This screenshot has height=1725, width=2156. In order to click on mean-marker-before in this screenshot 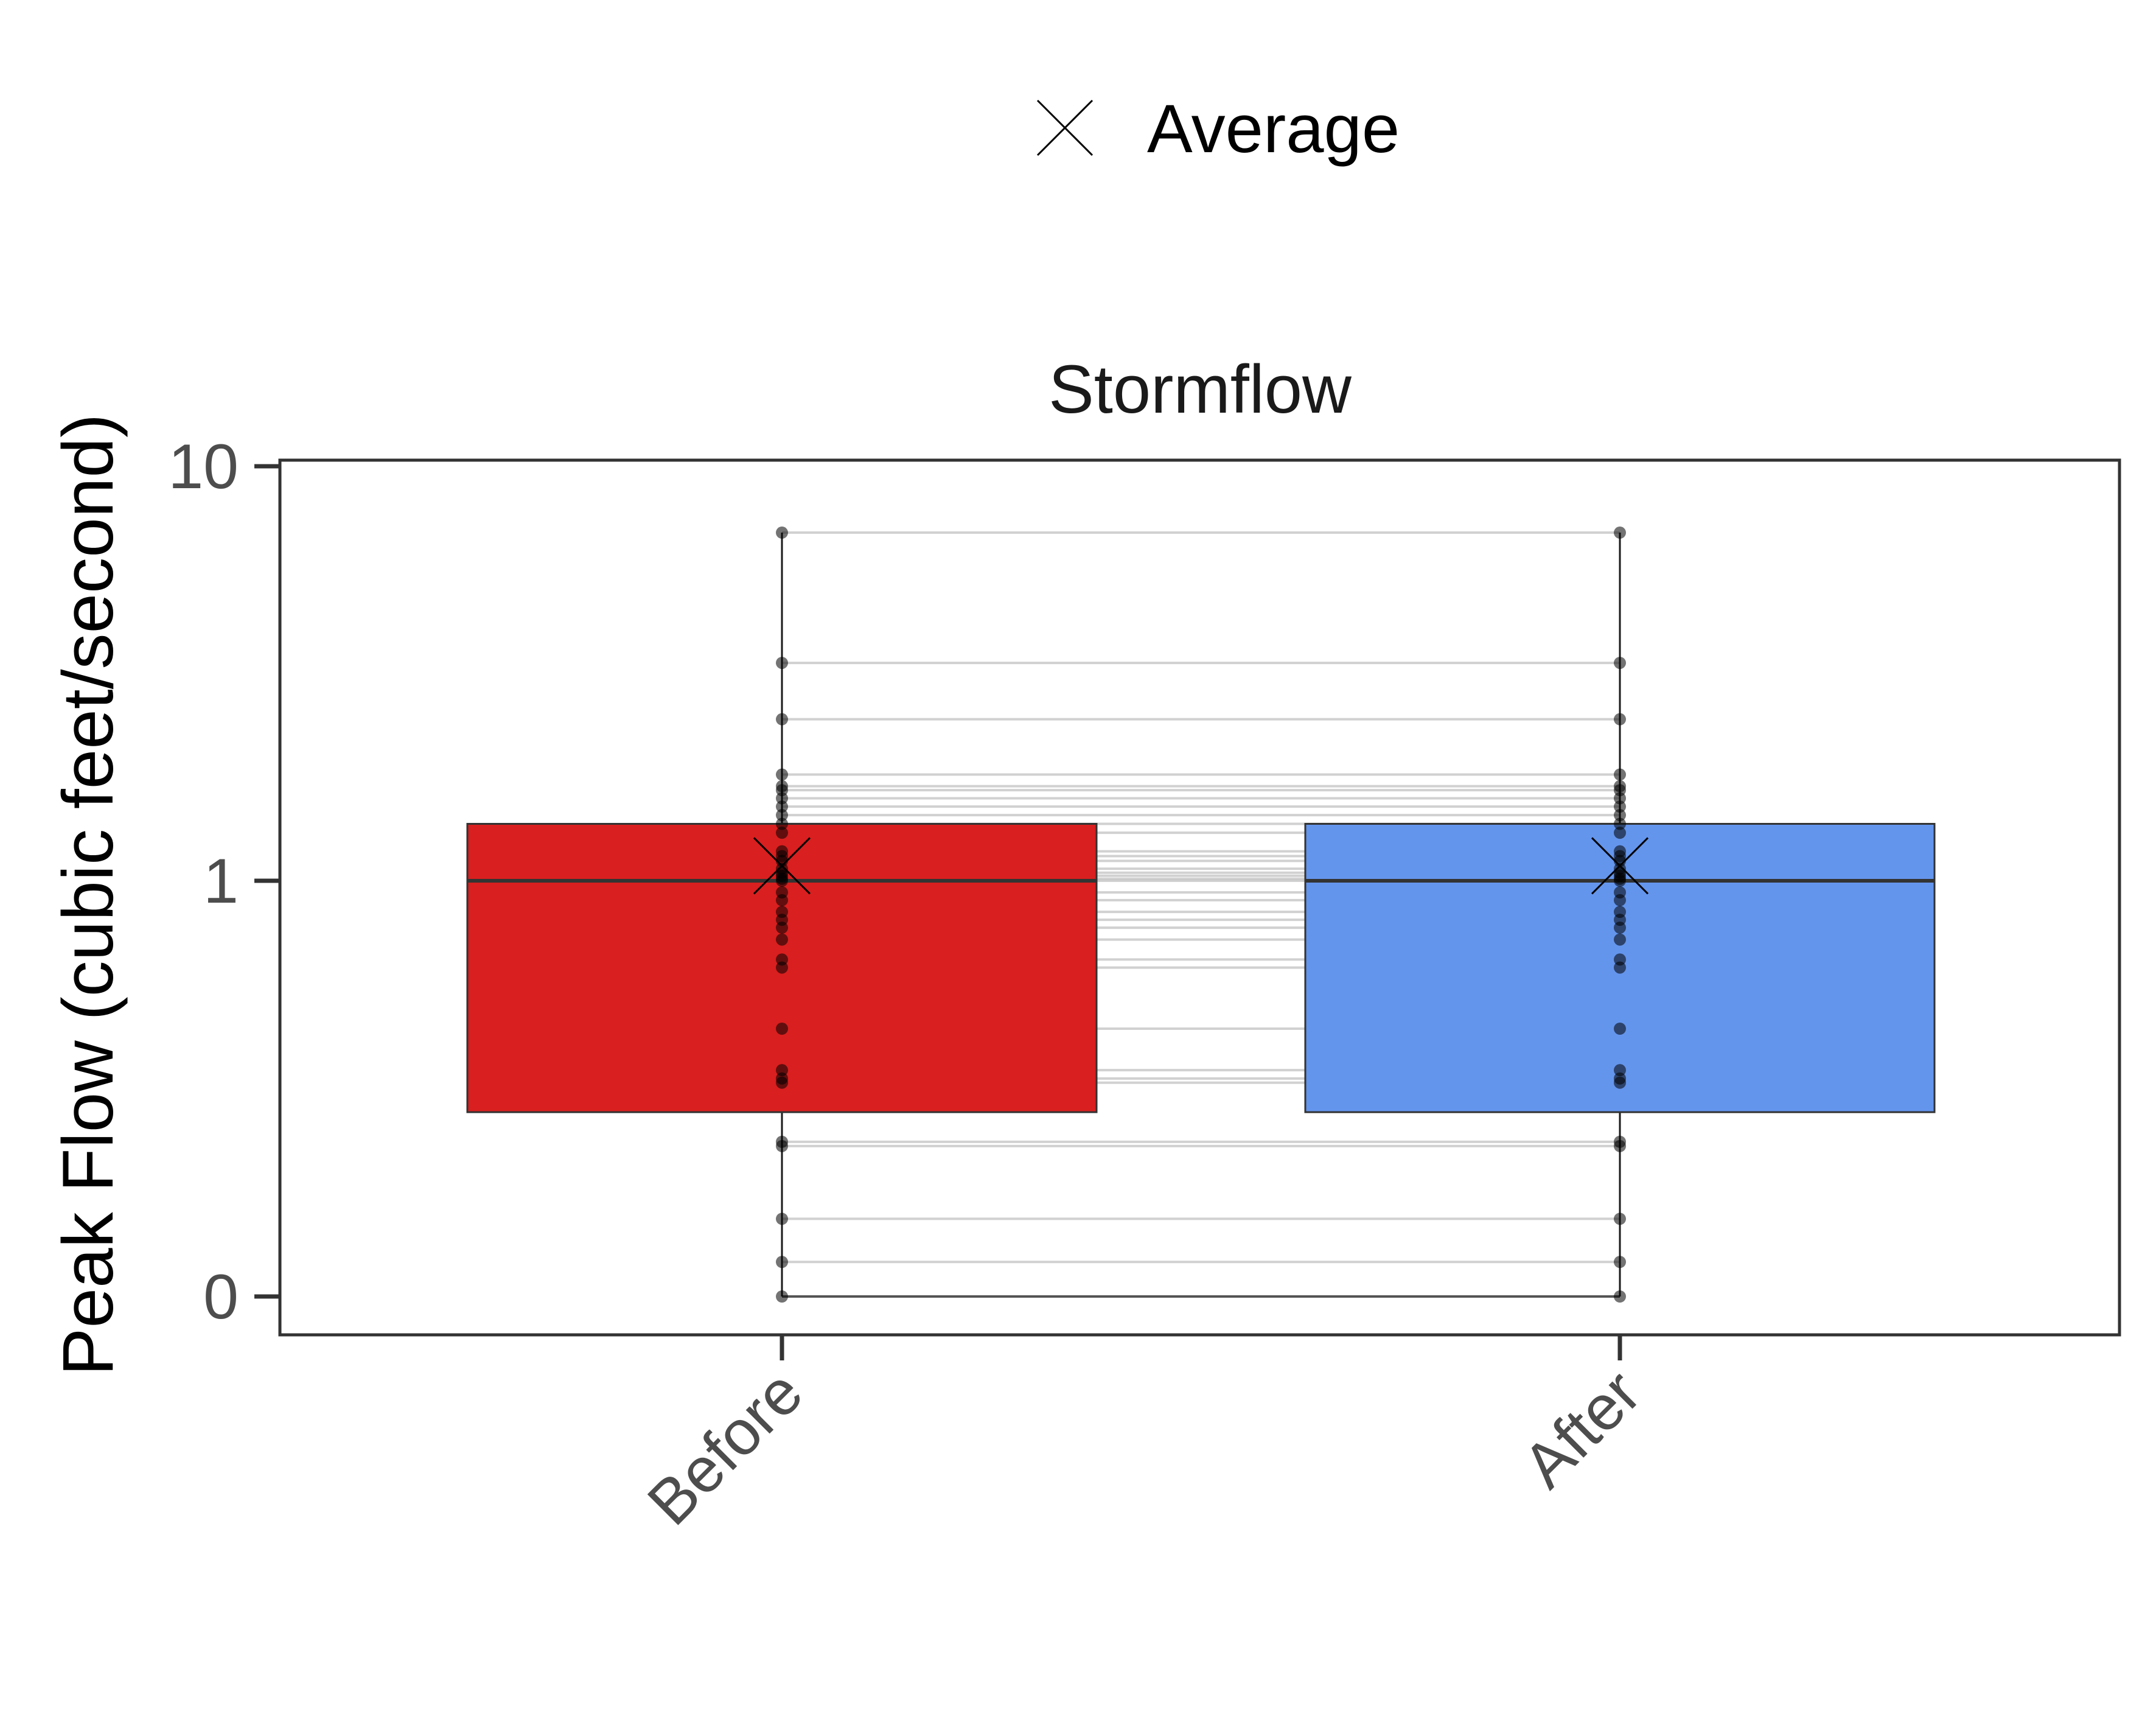, I will do `click(782, 866)`.